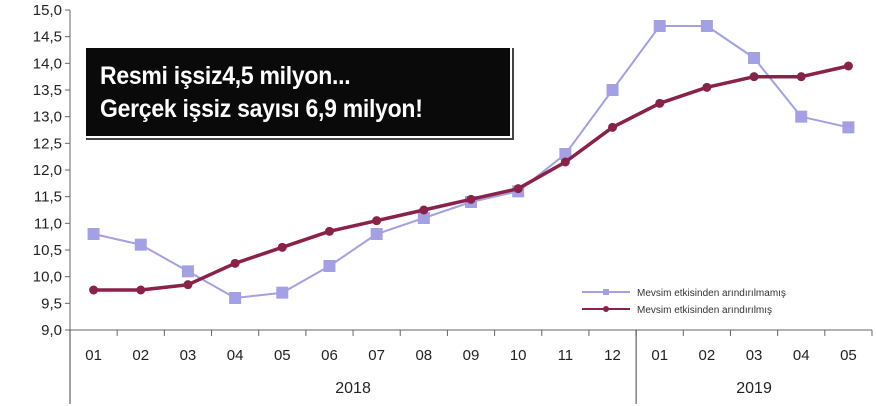 The width and height of the screenshot is (876, 406). Describe the element at coordinates (47, 37) in the screenshot. I see `y-tick-label: 14,5` at that location.